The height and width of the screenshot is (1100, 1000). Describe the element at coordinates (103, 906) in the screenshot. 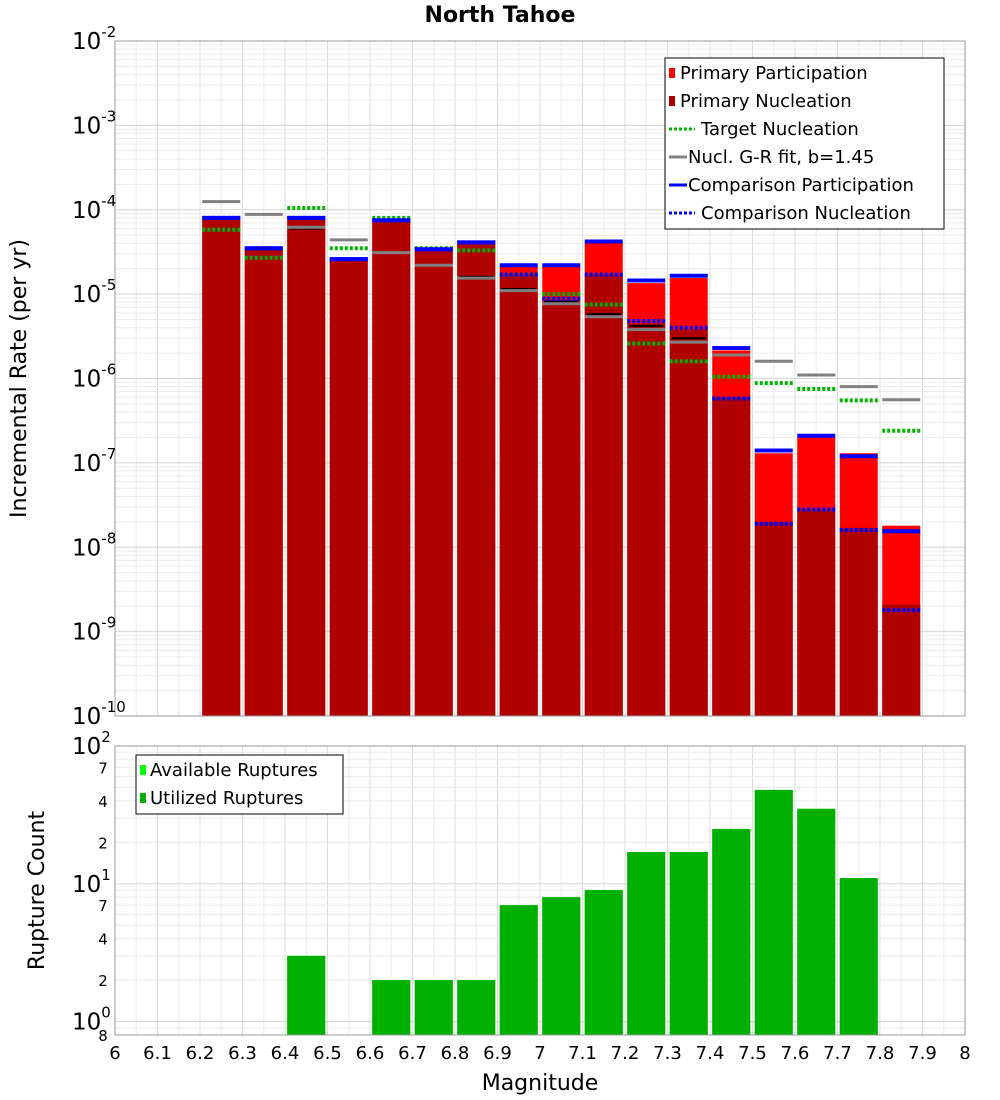

I see `y-minor-tick-label: 7` at that location.